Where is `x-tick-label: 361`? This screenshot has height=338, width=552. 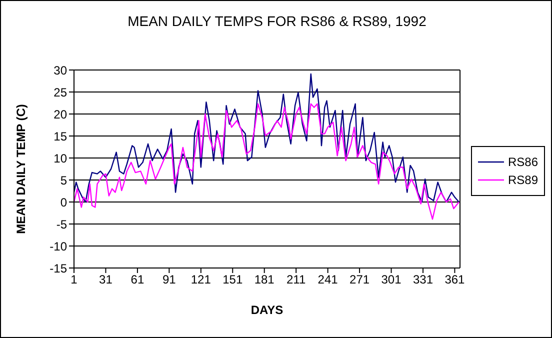
x-tick-label: 361 is located at coordinates (455, 279).